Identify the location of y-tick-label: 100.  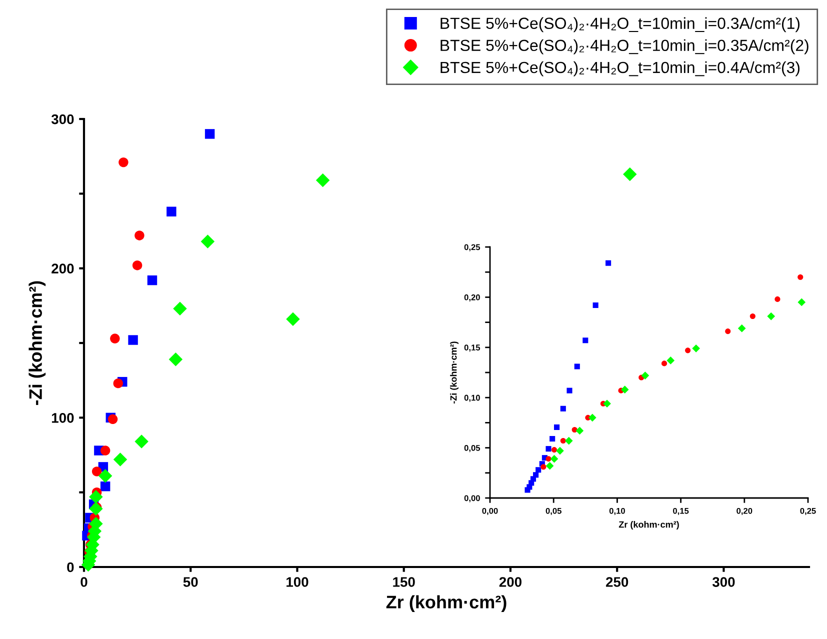
(63, 418).